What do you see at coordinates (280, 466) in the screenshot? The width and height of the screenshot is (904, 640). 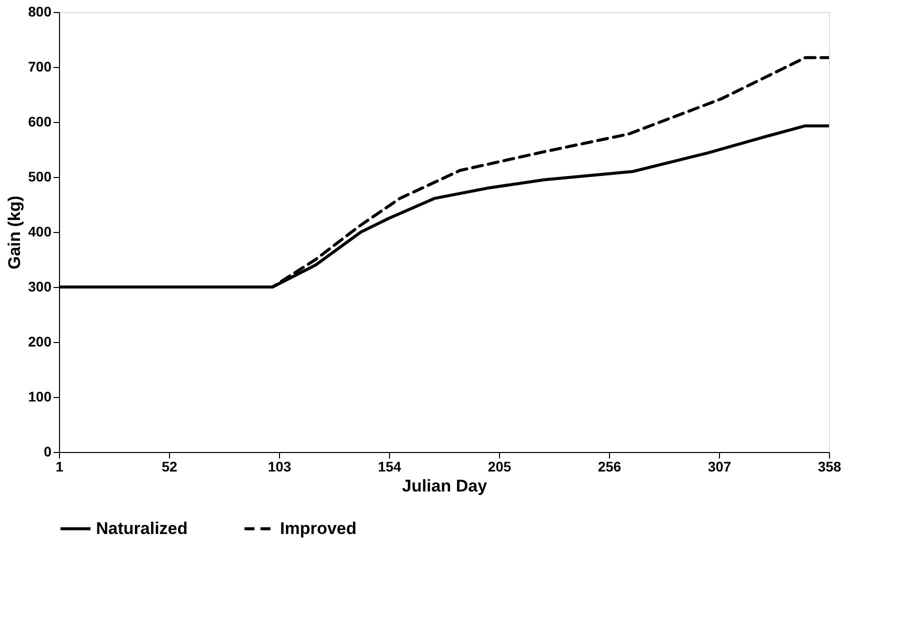 I see `x-tick-label: 103` at bounding box center [280, 466].